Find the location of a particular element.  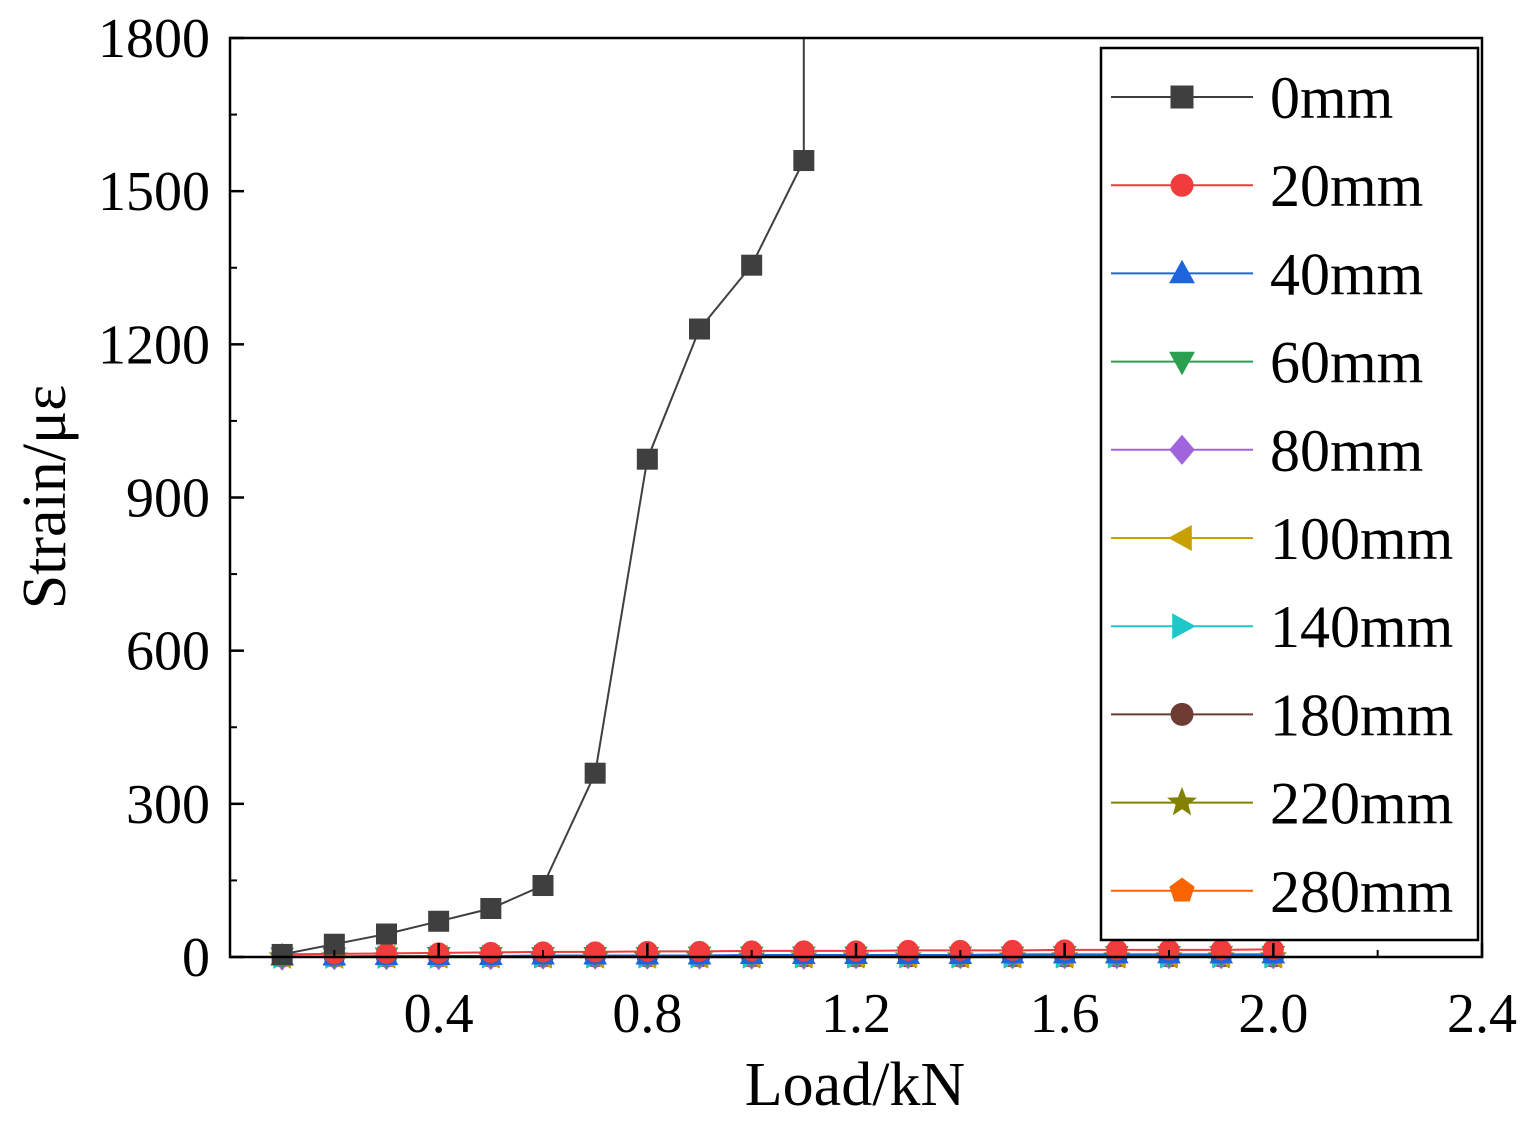

x-axis-title: Load/kN is located at coordinates (855, 1085).